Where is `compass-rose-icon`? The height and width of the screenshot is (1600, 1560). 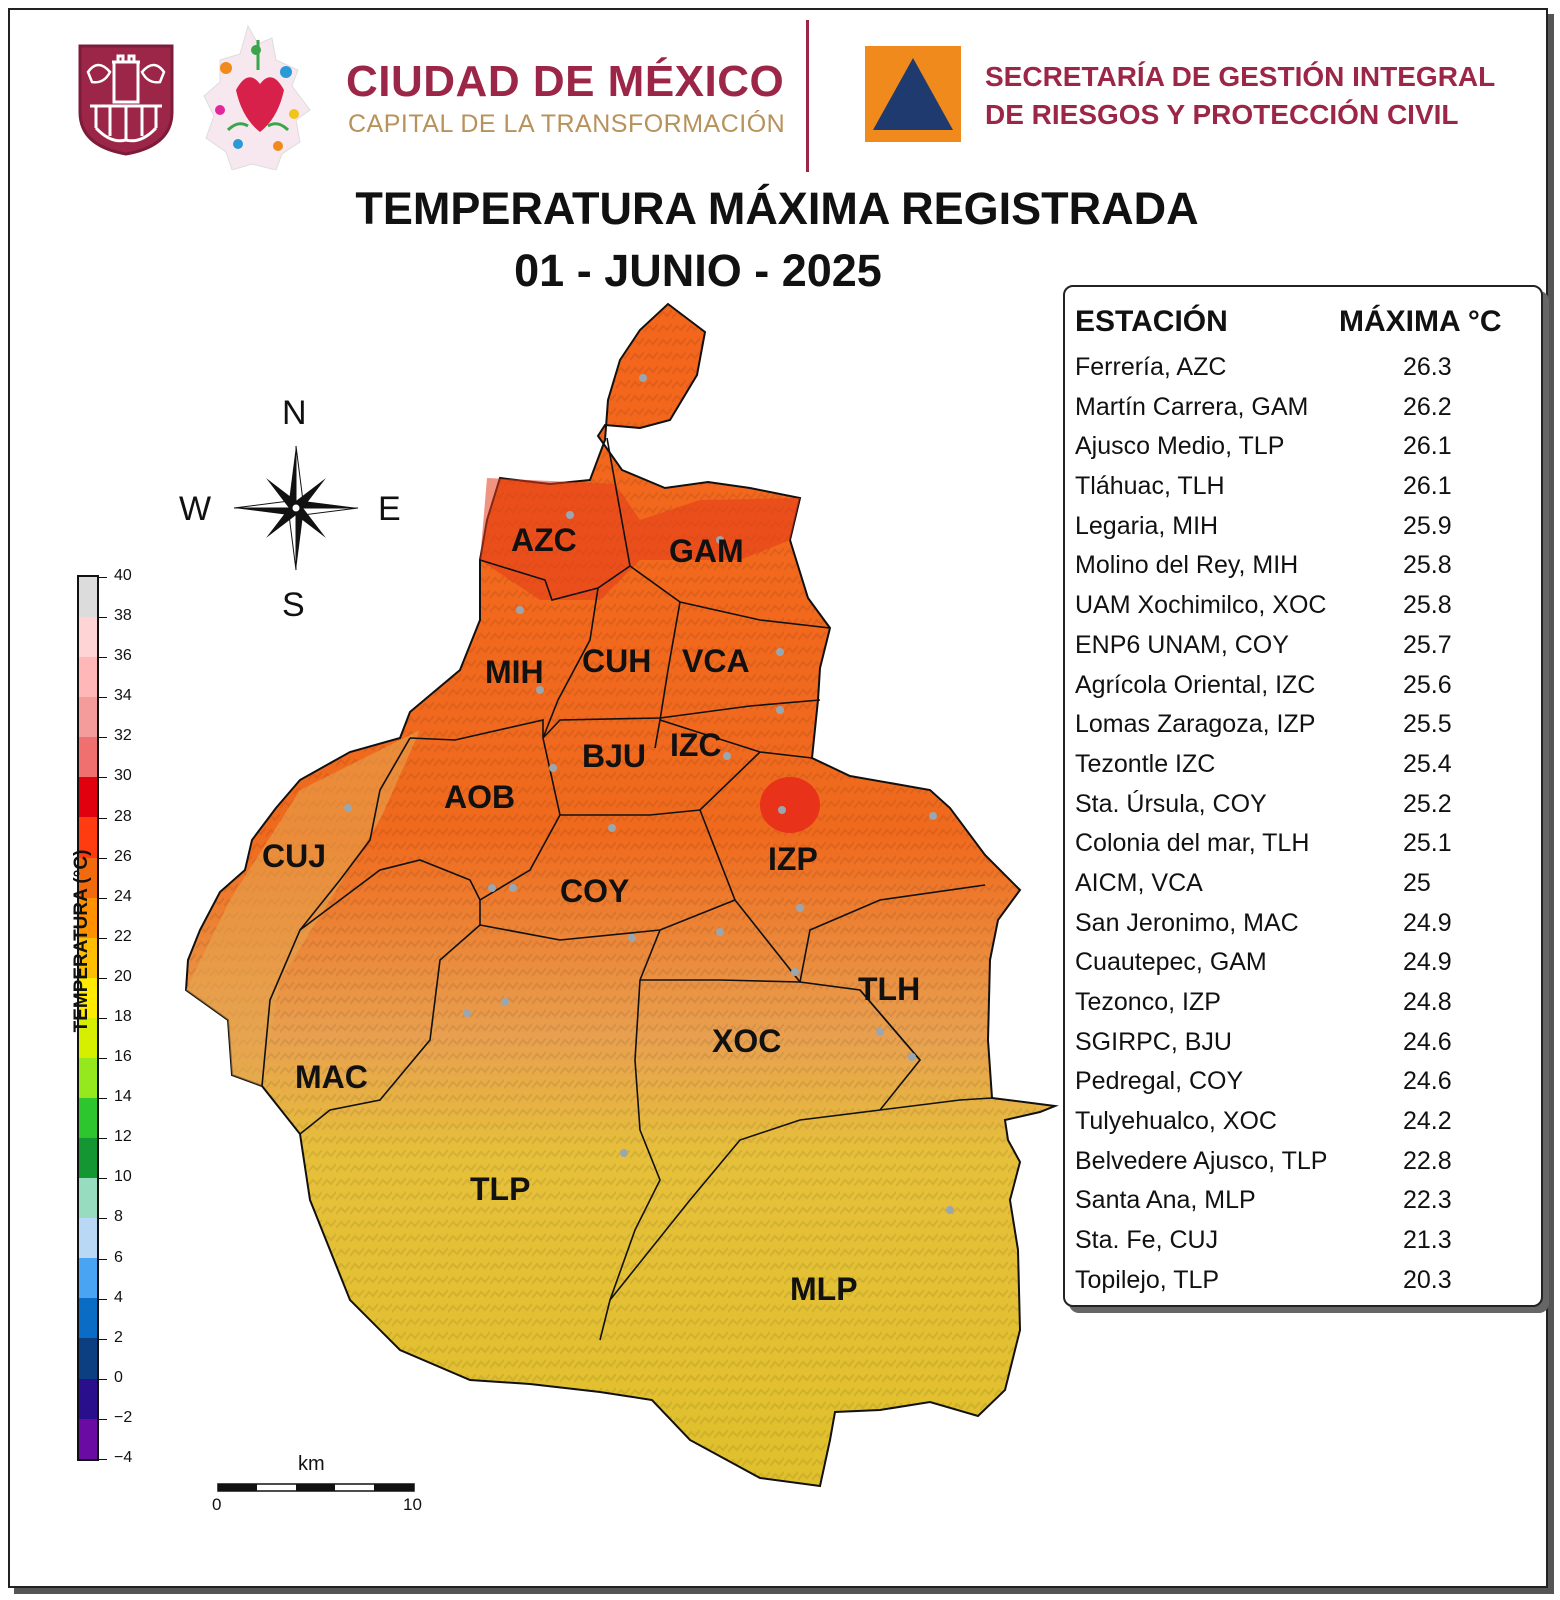
compass-rose-icon is located at coordinates (296, 508).